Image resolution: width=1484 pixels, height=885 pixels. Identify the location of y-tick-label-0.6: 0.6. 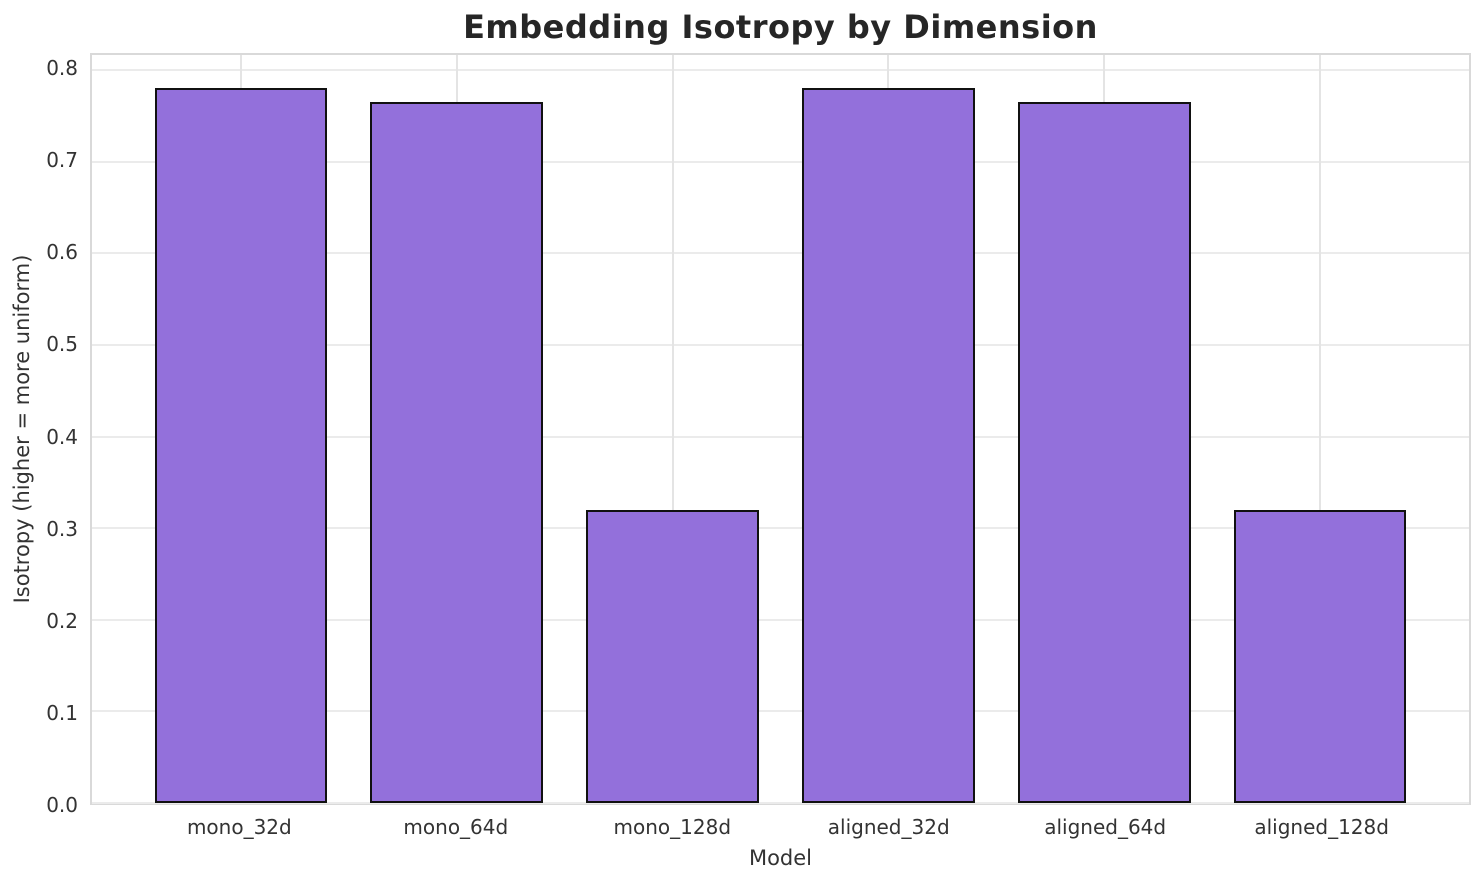
(62, 252).